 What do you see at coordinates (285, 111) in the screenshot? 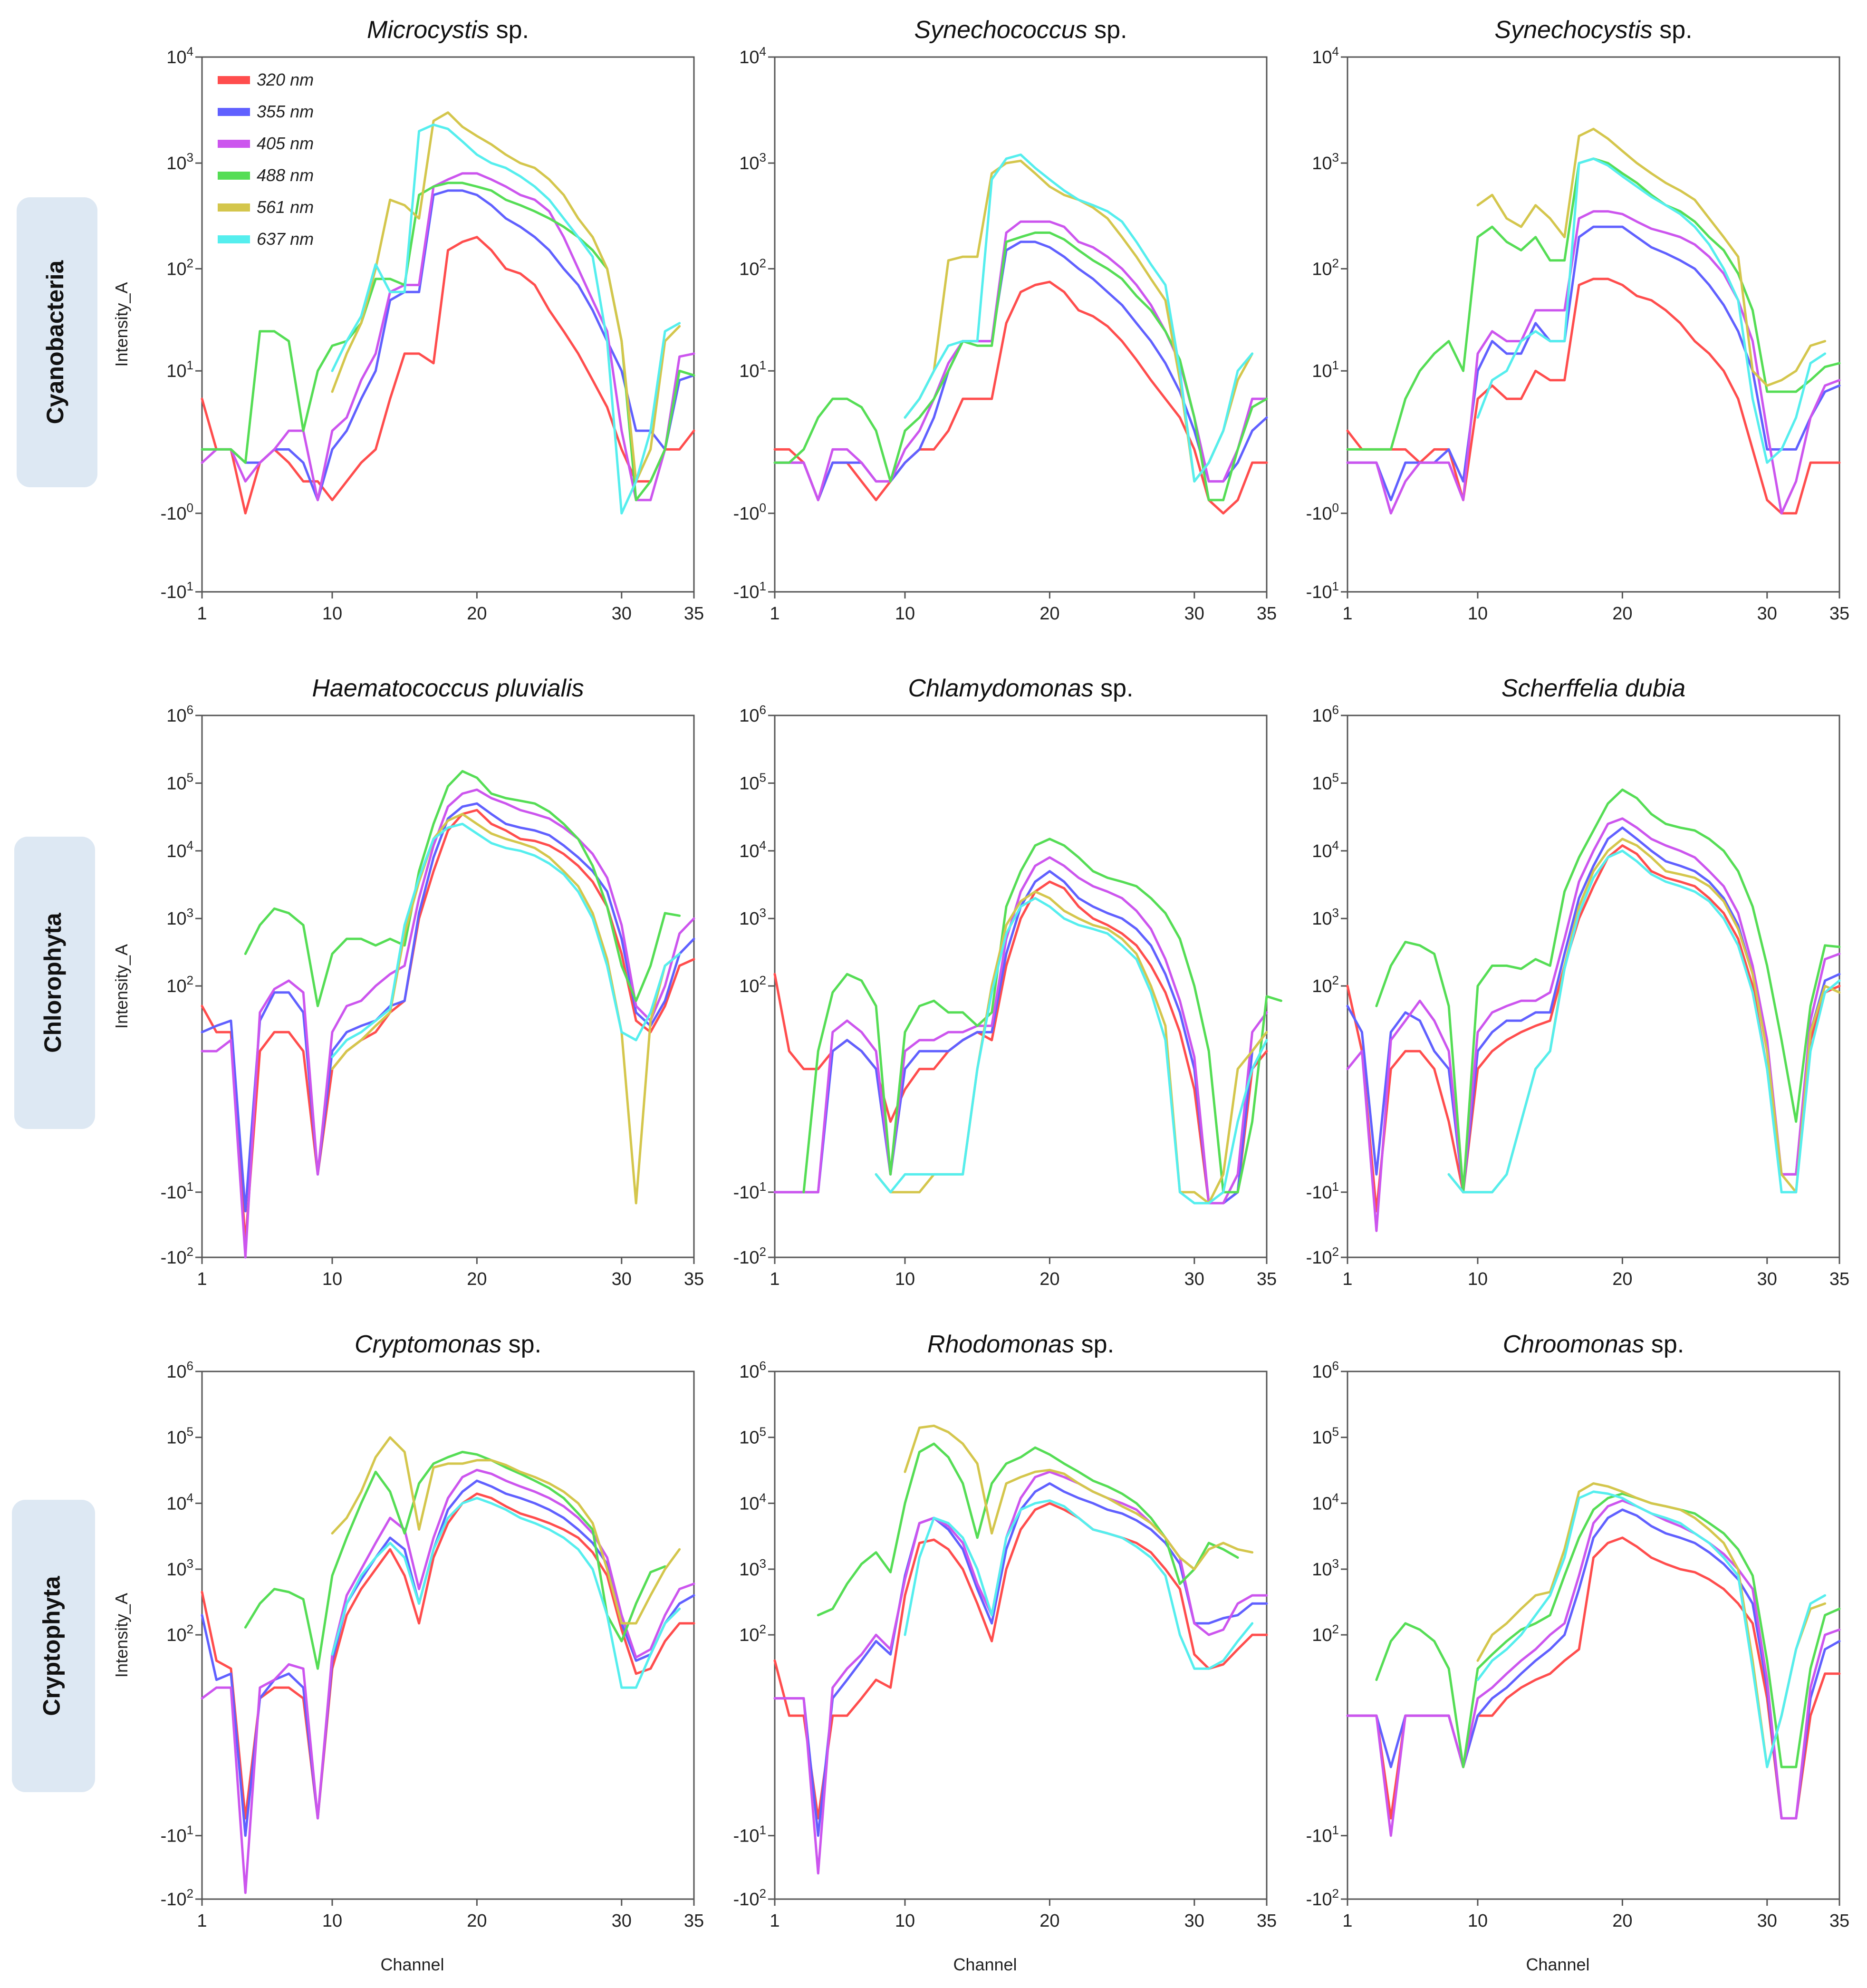
I see `legend-label: 355 nm` at bounding box center [285, 111].